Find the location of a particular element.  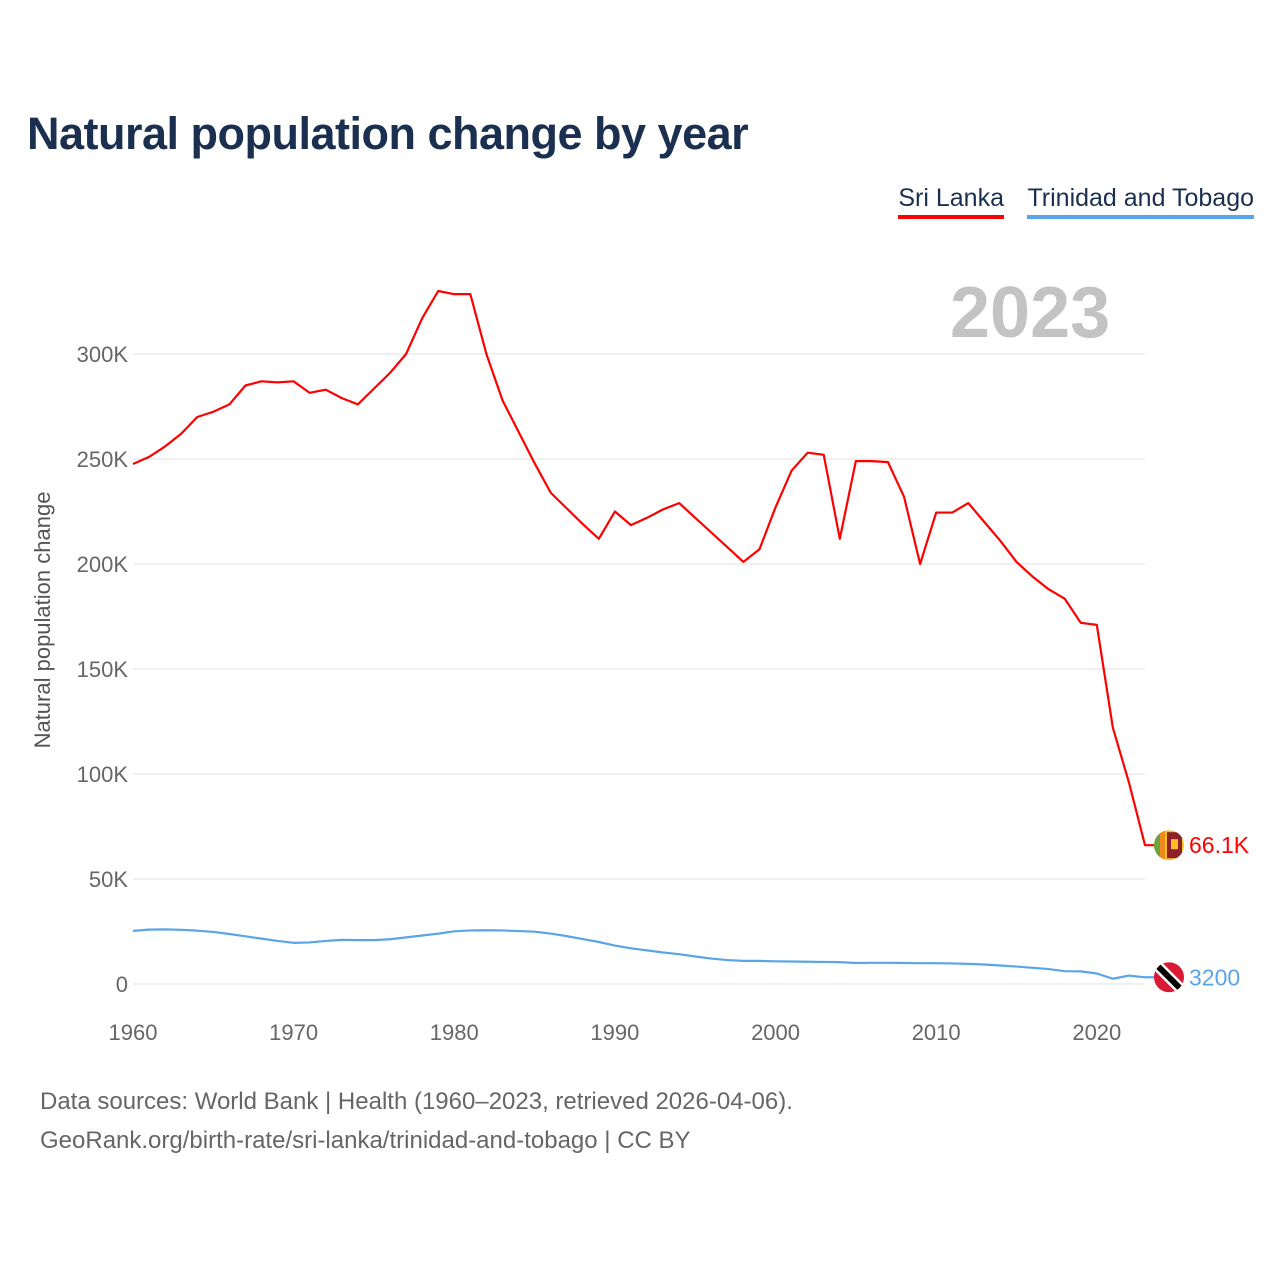

x-tick-label: 1980 is located at coordinates (454, 1032).